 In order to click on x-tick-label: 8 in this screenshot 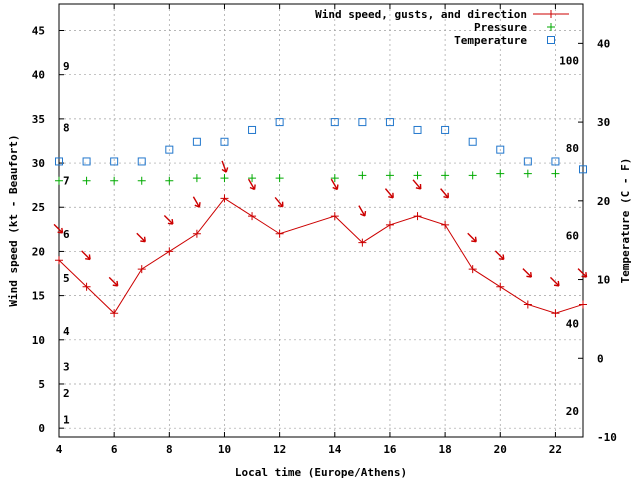, I will do `click(169, 449)`.